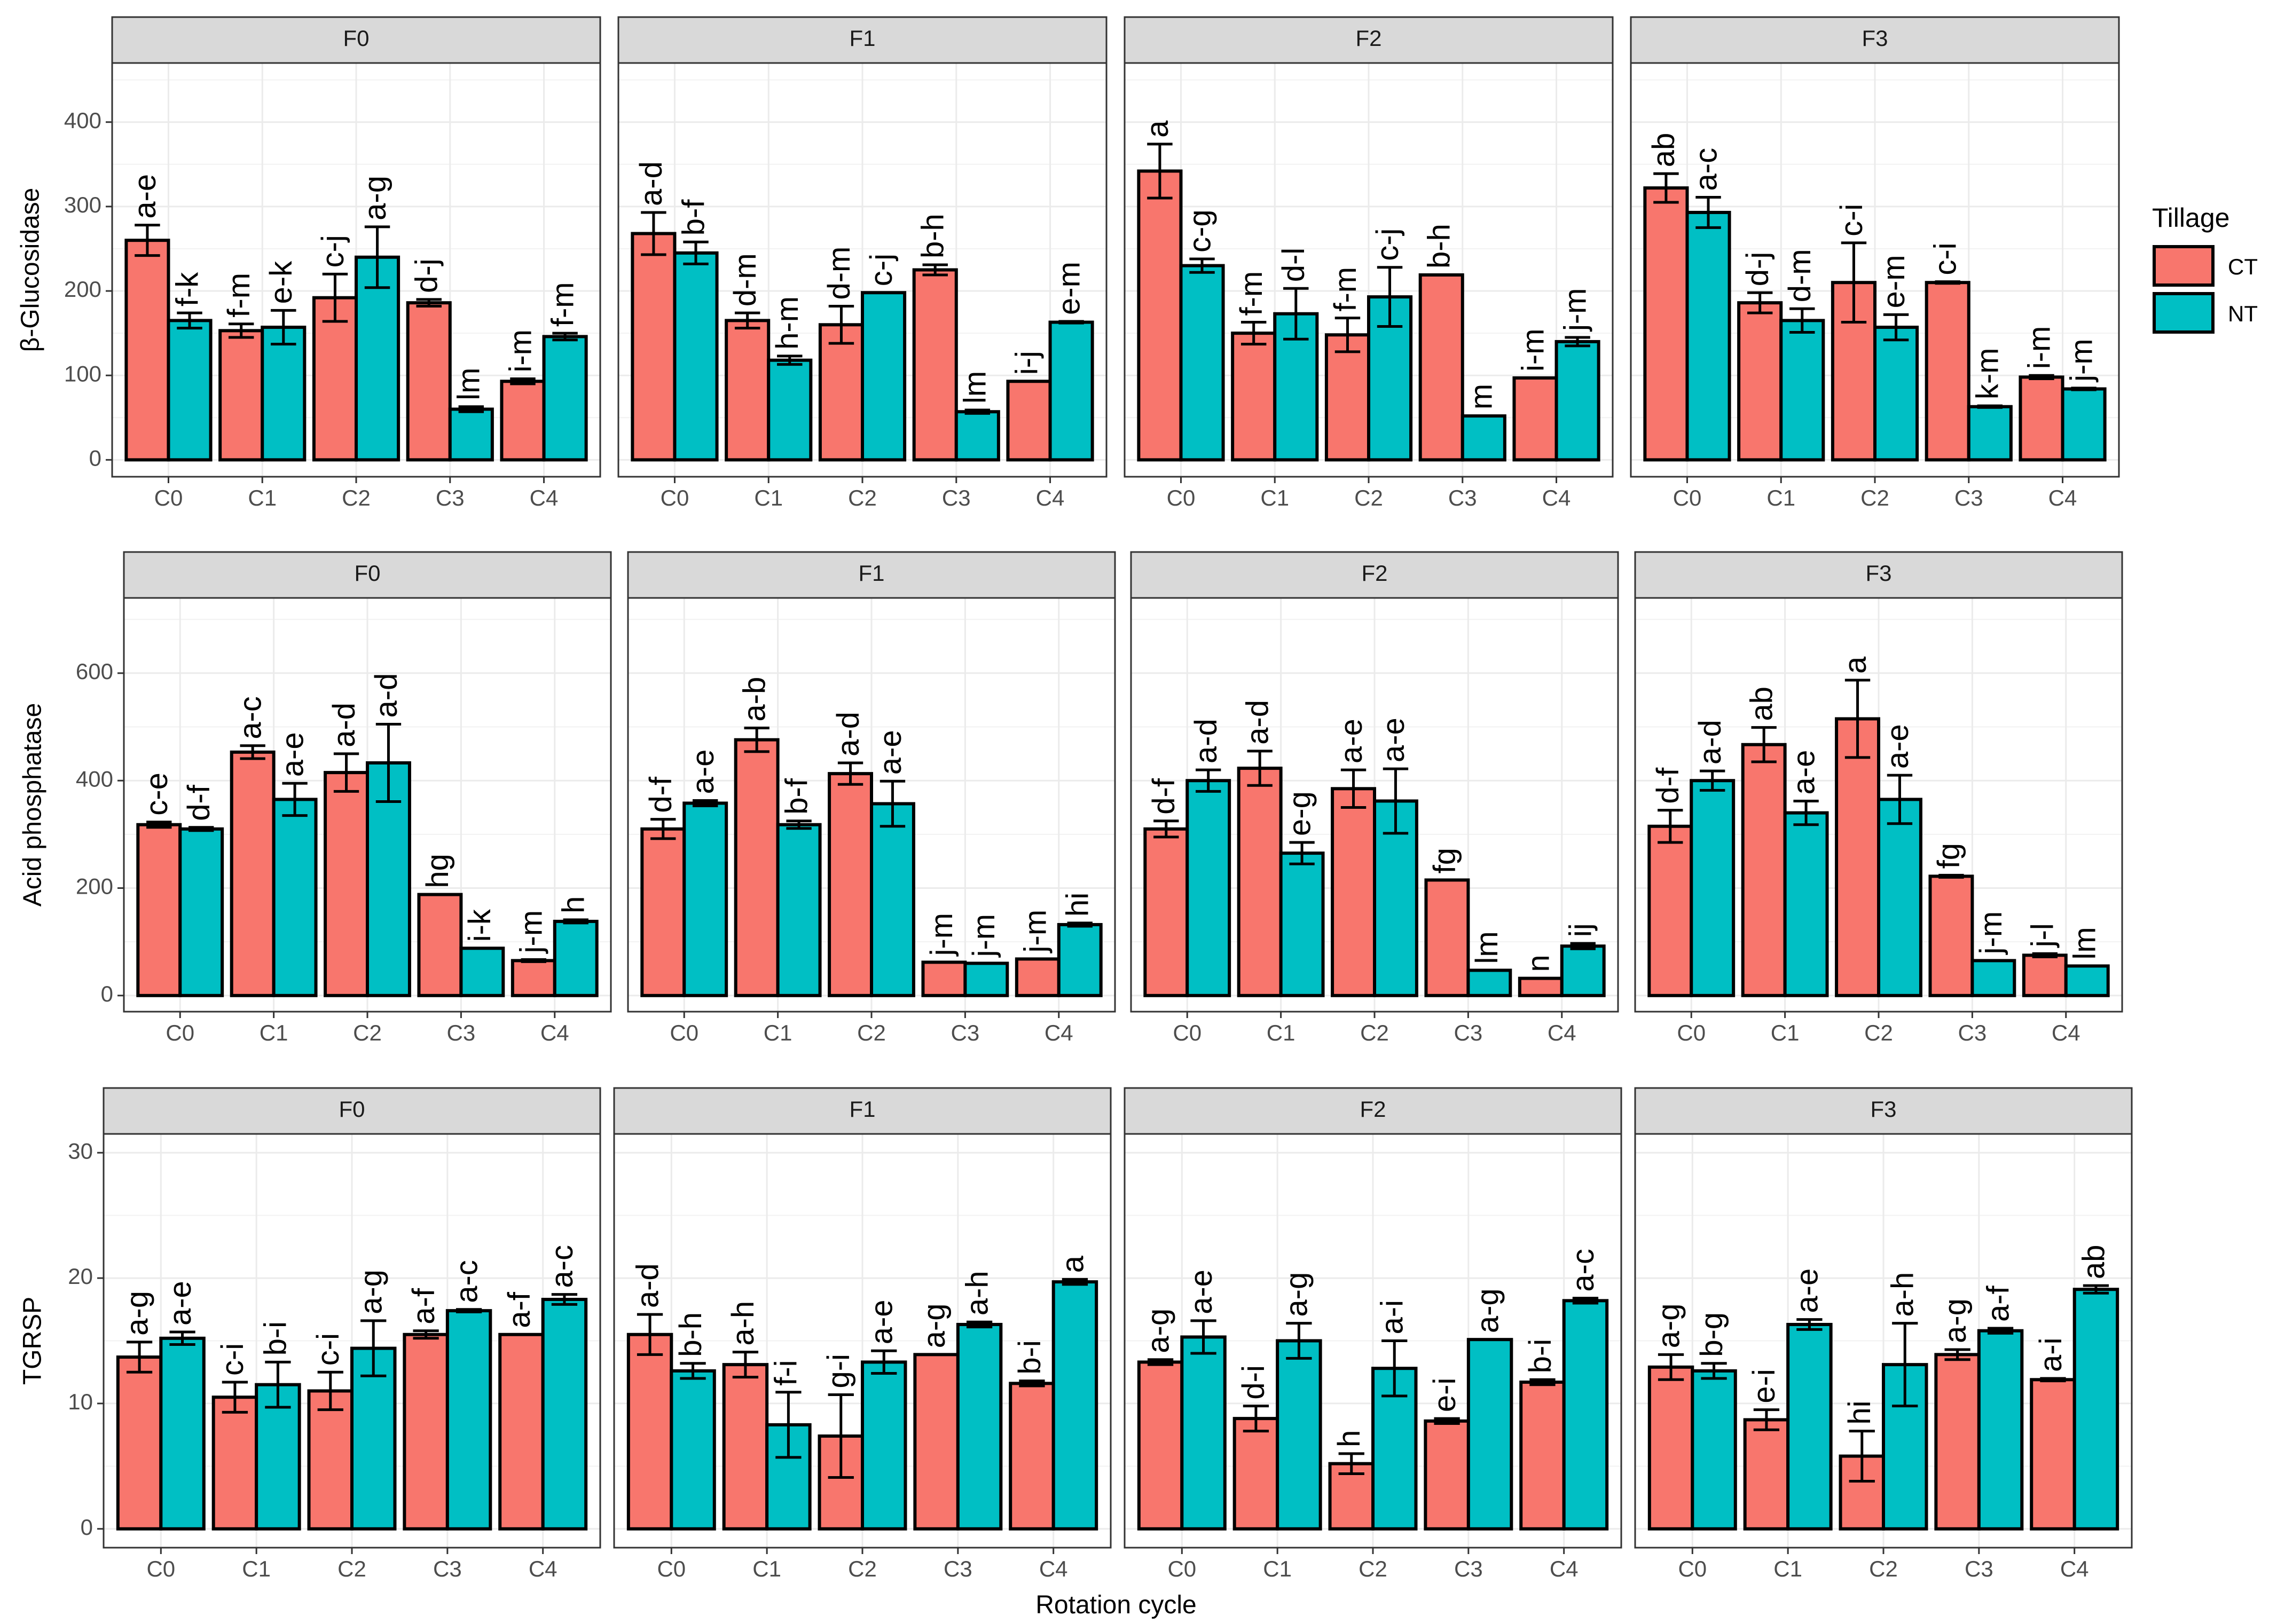  I want to click on significance-letter: e-i, so click(1444, 1395).